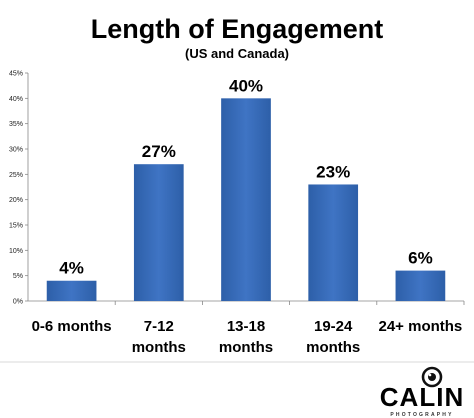  Describe the element at coordinates (16, 175) in the screenshot. I see `y-tick-label: 25%` at that location.